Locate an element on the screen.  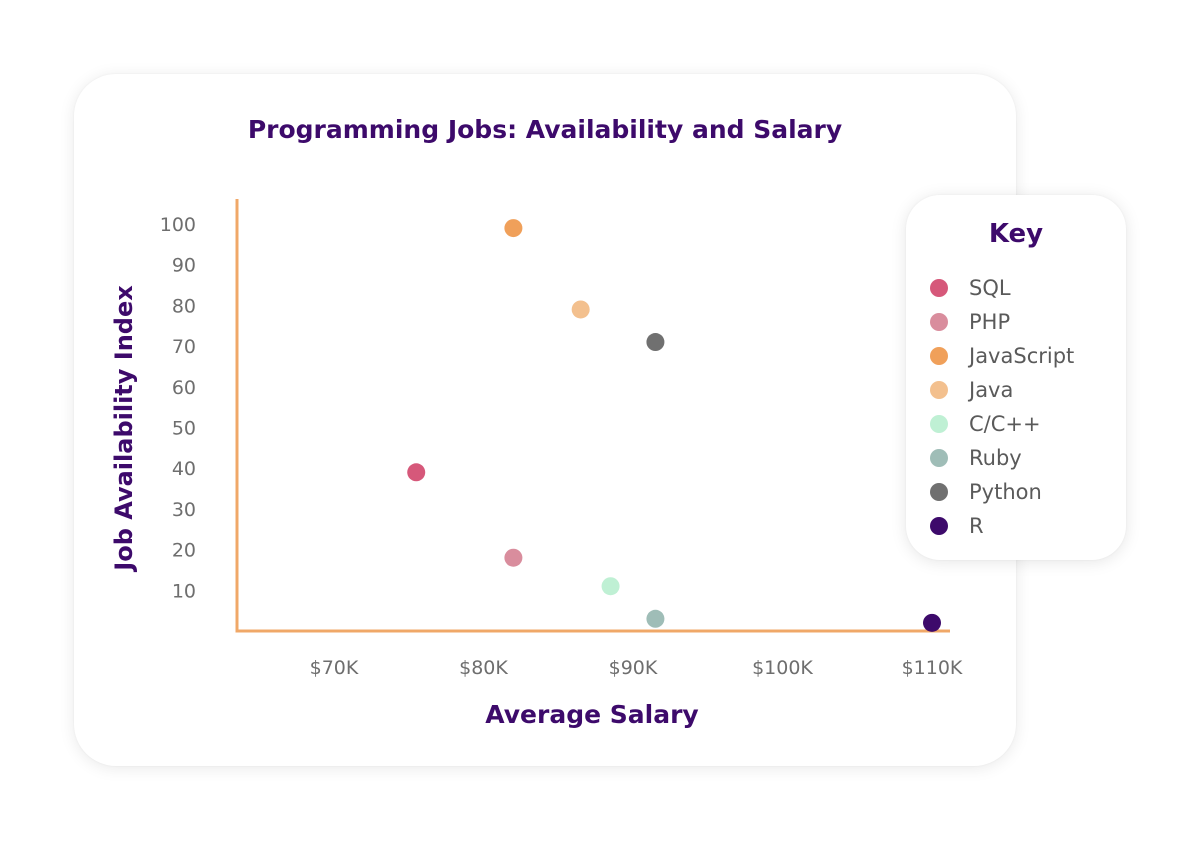
y-tick-label: 30 is located at coordinates (184, 510).